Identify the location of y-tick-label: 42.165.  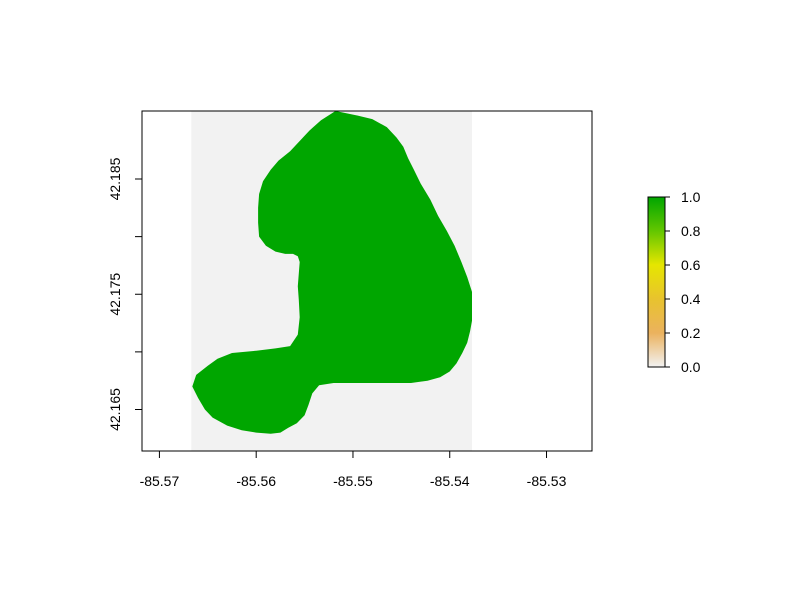
(115, 409).